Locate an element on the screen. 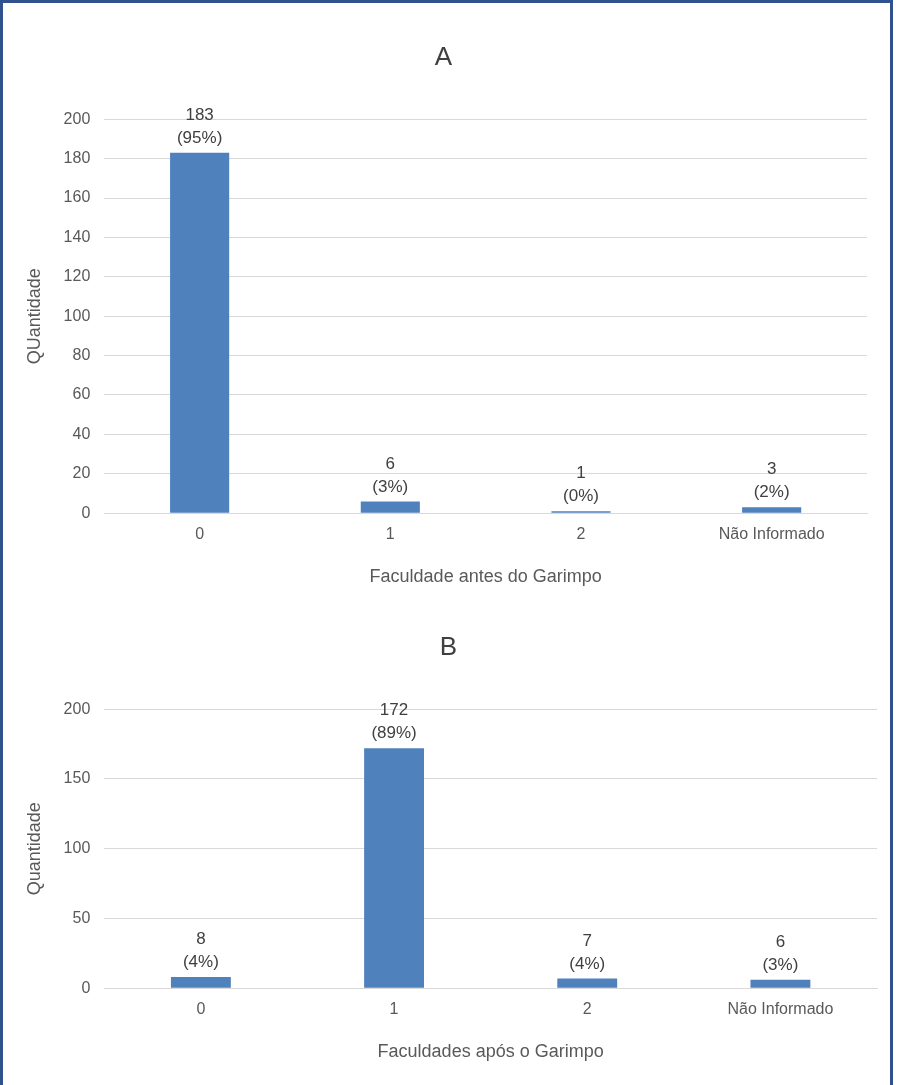 The width and height of the screenshot is (899, 1085). y-tick-label: 50 is located at coordinates (81, 917).